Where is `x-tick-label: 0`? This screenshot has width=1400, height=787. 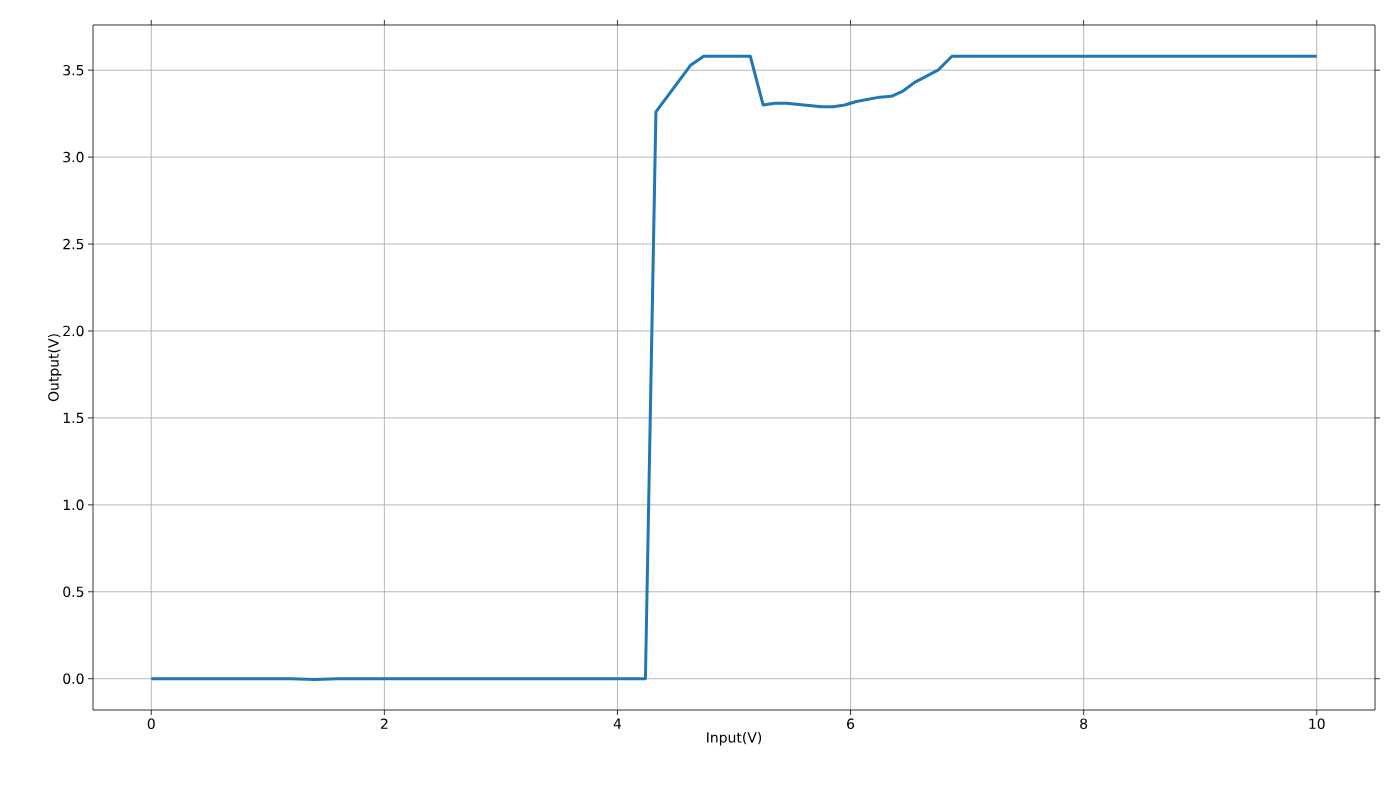
x-tick-label: 0 is located at coordinates (151, 724).